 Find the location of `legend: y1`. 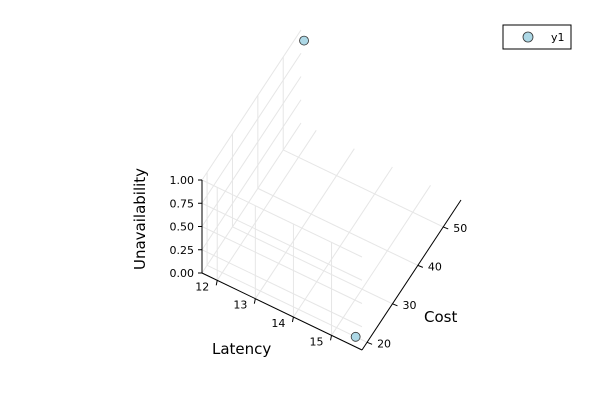

legend: y1 is located at coordinates (537, 37).